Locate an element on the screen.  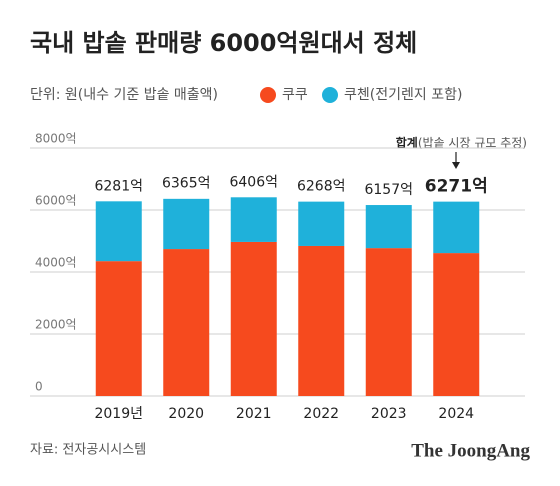
annotation-bold: 합계 is located at coordinates (407, 142).